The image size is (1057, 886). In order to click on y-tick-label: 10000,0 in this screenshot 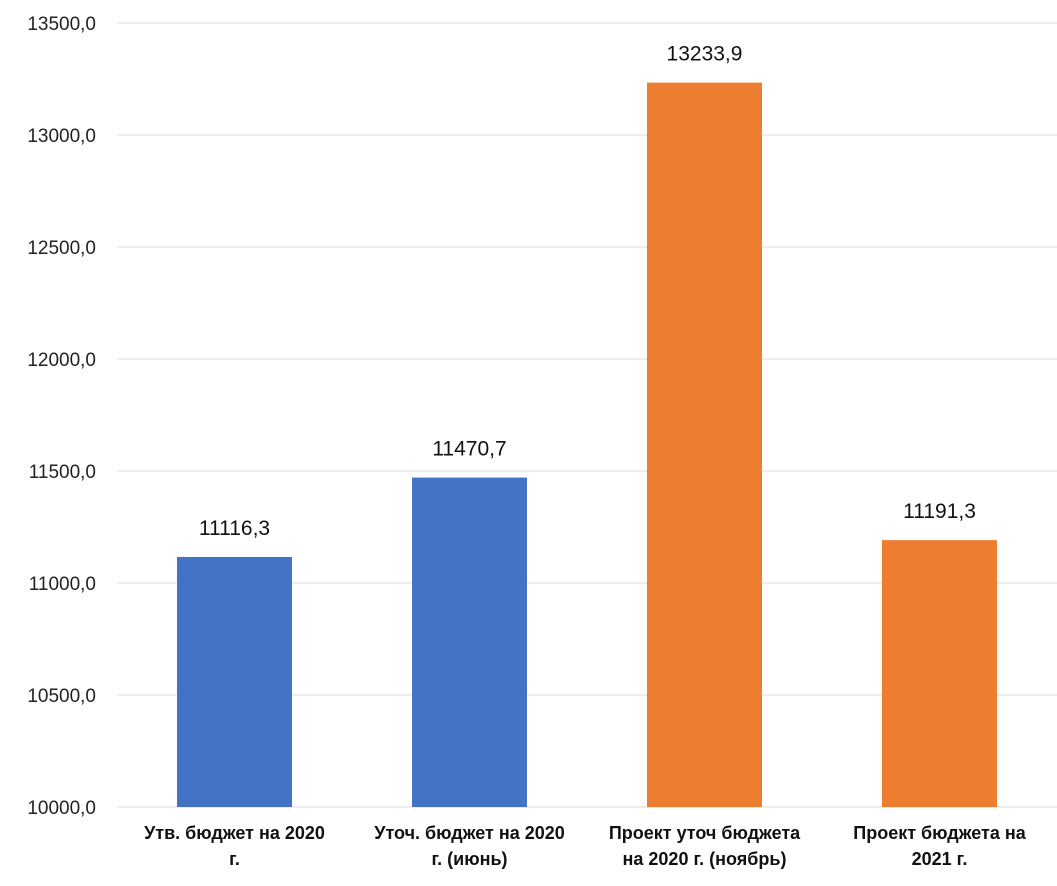, I will do `click(61, 808)`.